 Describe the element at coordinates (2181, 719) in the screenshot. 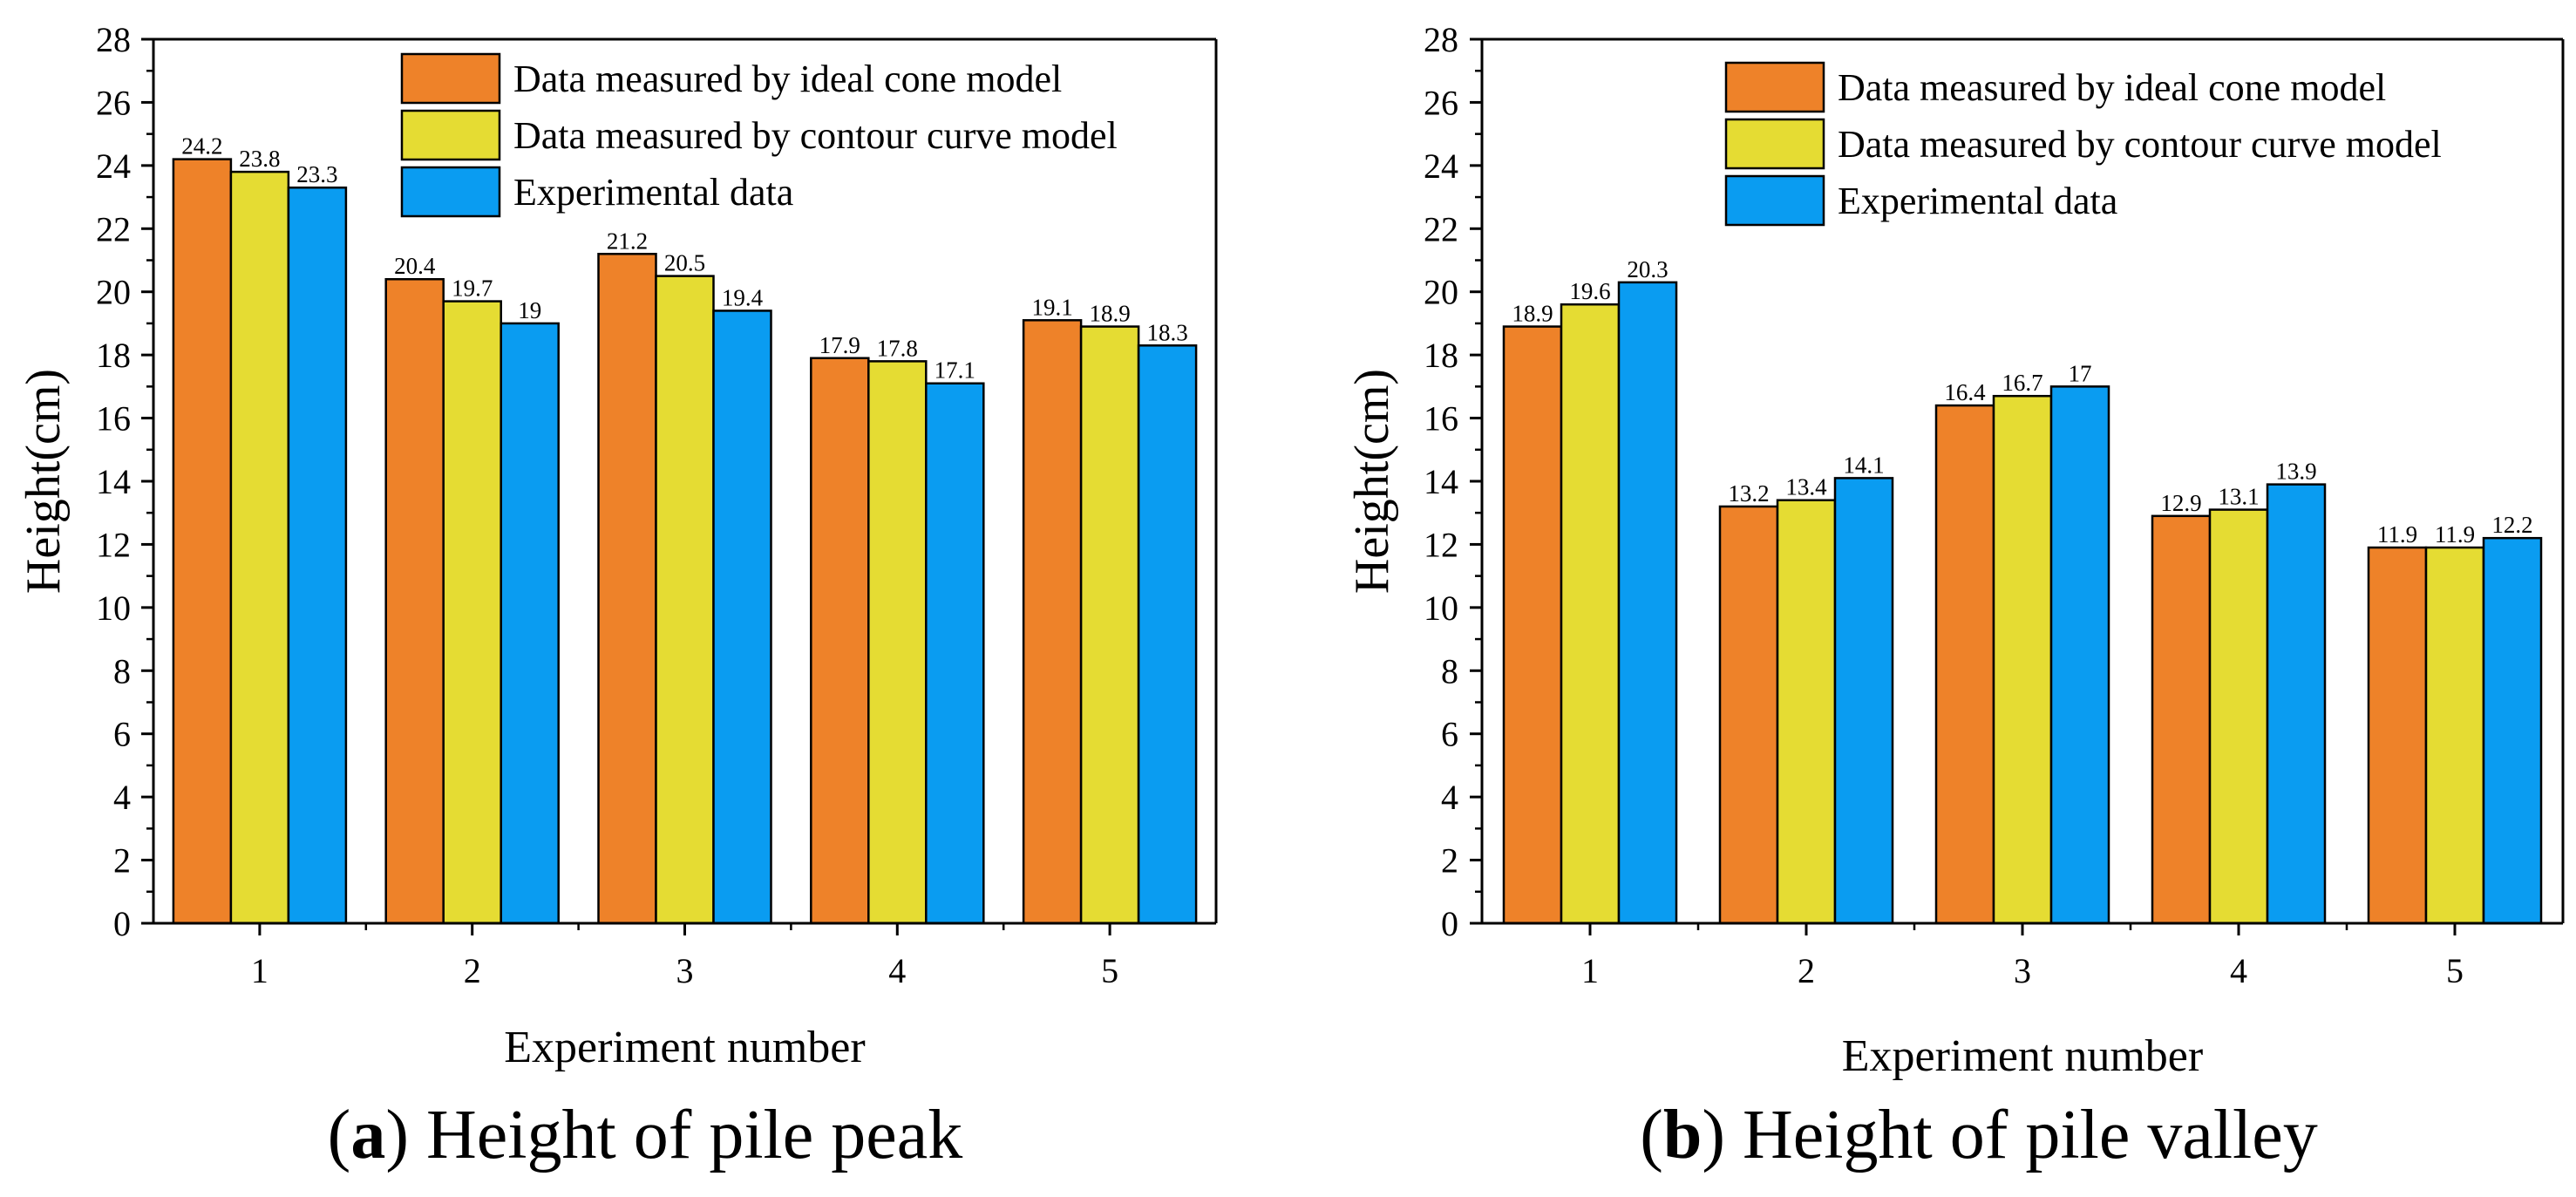

I see `bar-s1-exp4` at that location.